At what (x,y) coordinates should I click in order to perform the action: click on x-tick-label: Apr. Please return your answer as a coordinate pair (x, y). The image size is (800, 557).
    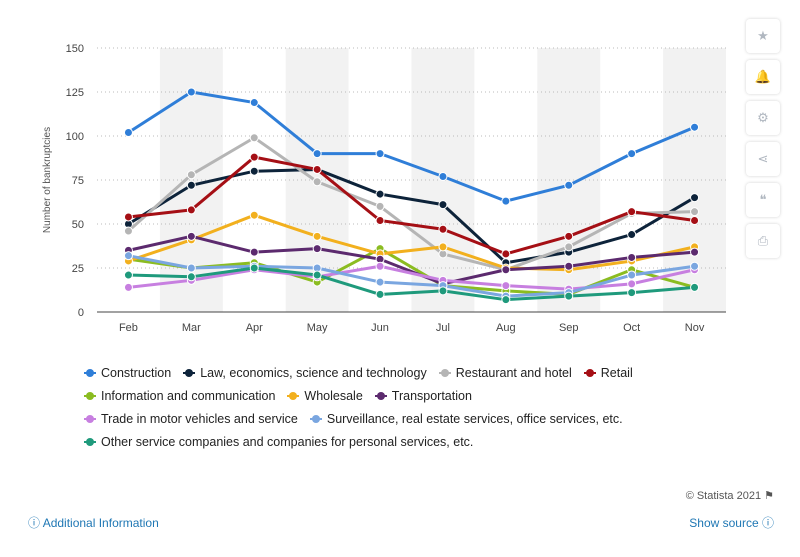
    Looking at the image, I should click on (254, 328).